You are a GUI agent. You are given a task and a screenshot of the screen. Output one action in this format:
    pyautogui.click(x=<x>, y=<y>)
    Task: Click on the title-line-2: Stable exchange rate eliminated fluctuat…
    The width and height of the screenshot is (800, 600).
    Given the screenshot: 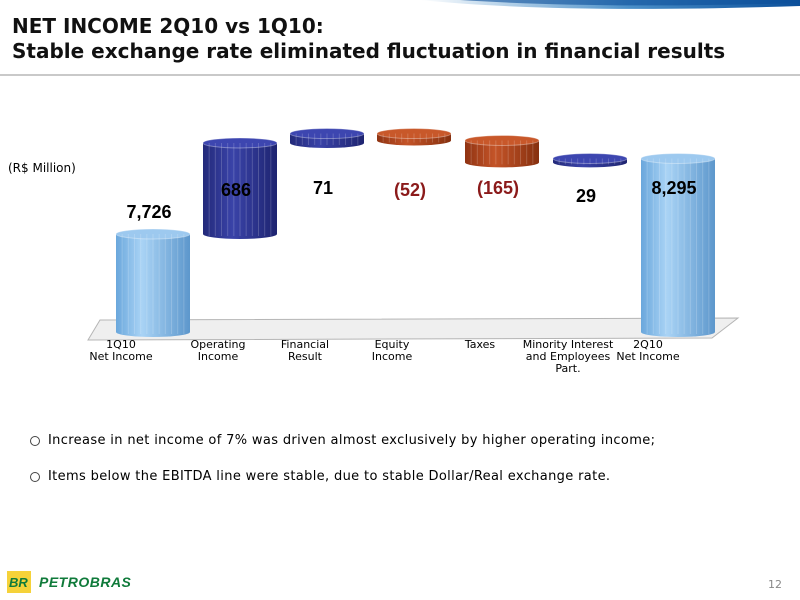 What is the action you would take?
    pyautogui.click(x=369, y=51)
    